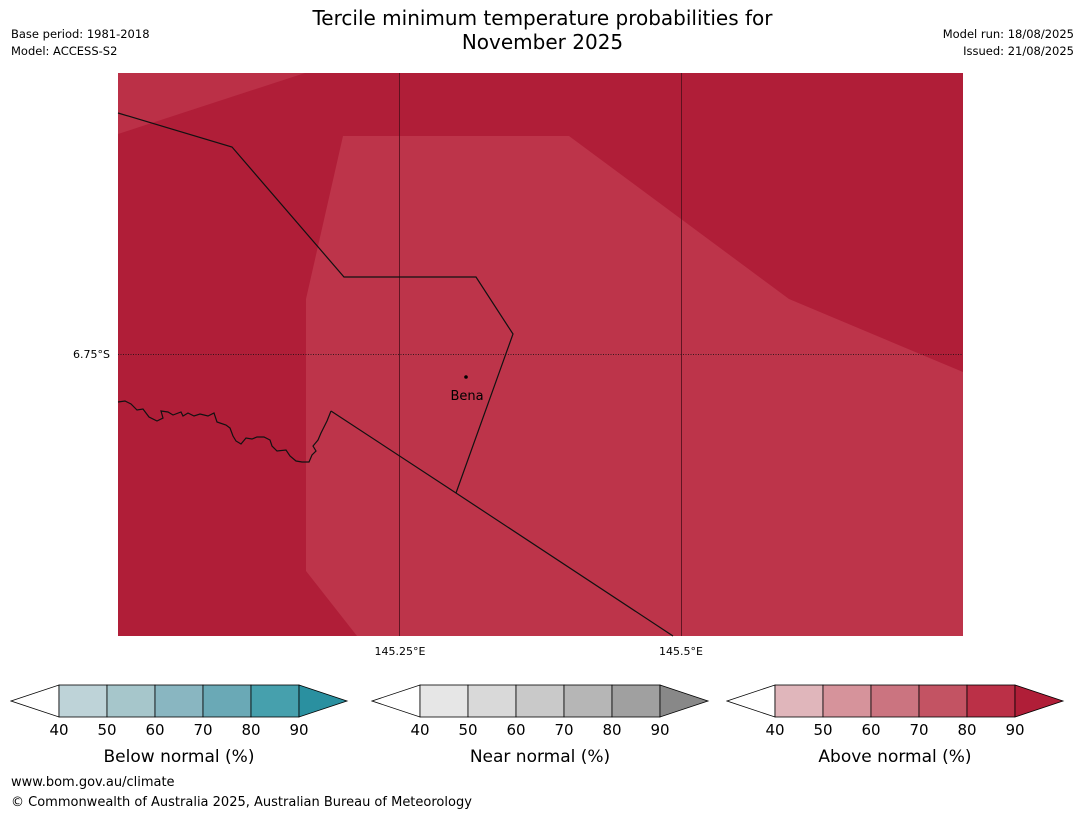 This screenshot has width=1085, height=816. Describe the element at coordinates (179, 757) in the screenshot. I see `colorbar-title: Below normal (%)` at that location.